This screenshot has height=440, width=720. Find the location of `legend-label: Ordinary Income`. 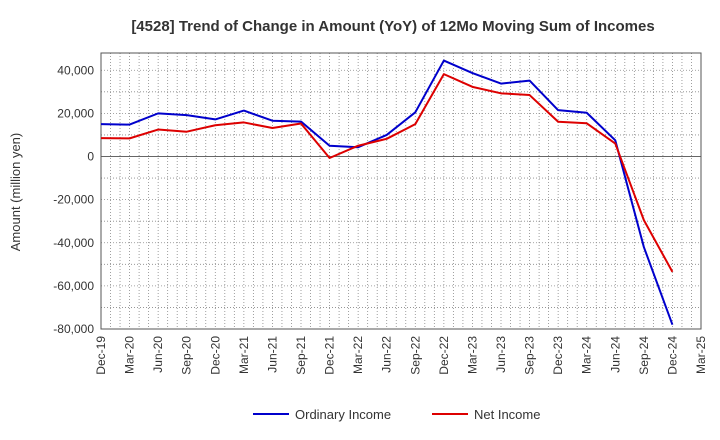

legend-label: Ordinary Income is located at coordinates (343, 414).